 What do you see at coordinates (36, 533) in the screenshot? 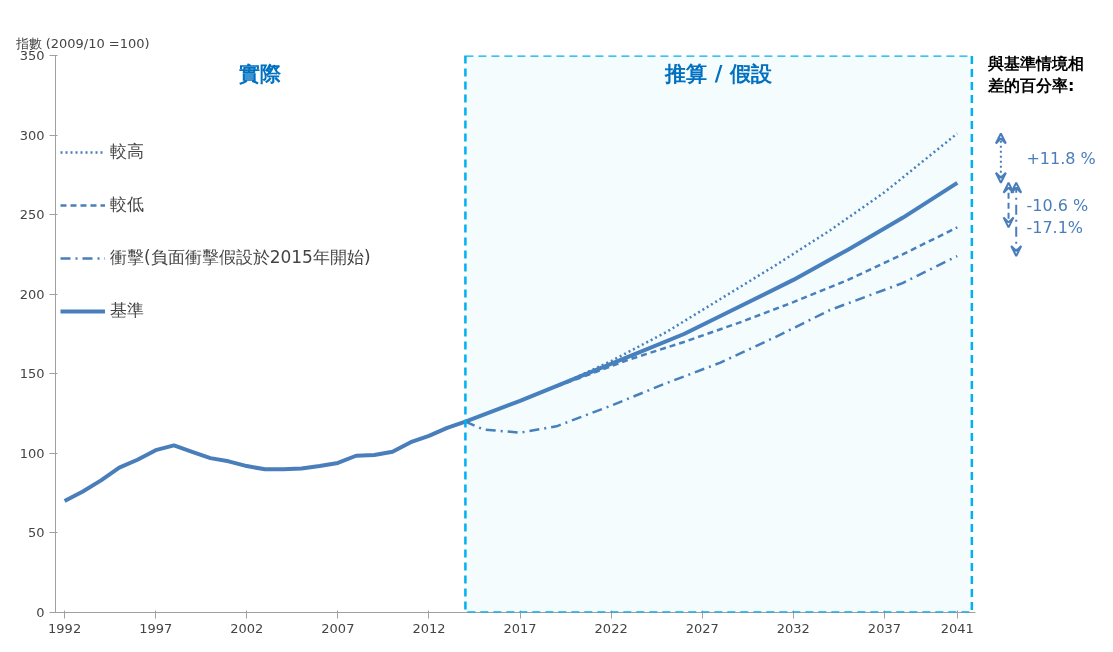
I see `y-tick-label: 50` at bounding box center [36, 533].